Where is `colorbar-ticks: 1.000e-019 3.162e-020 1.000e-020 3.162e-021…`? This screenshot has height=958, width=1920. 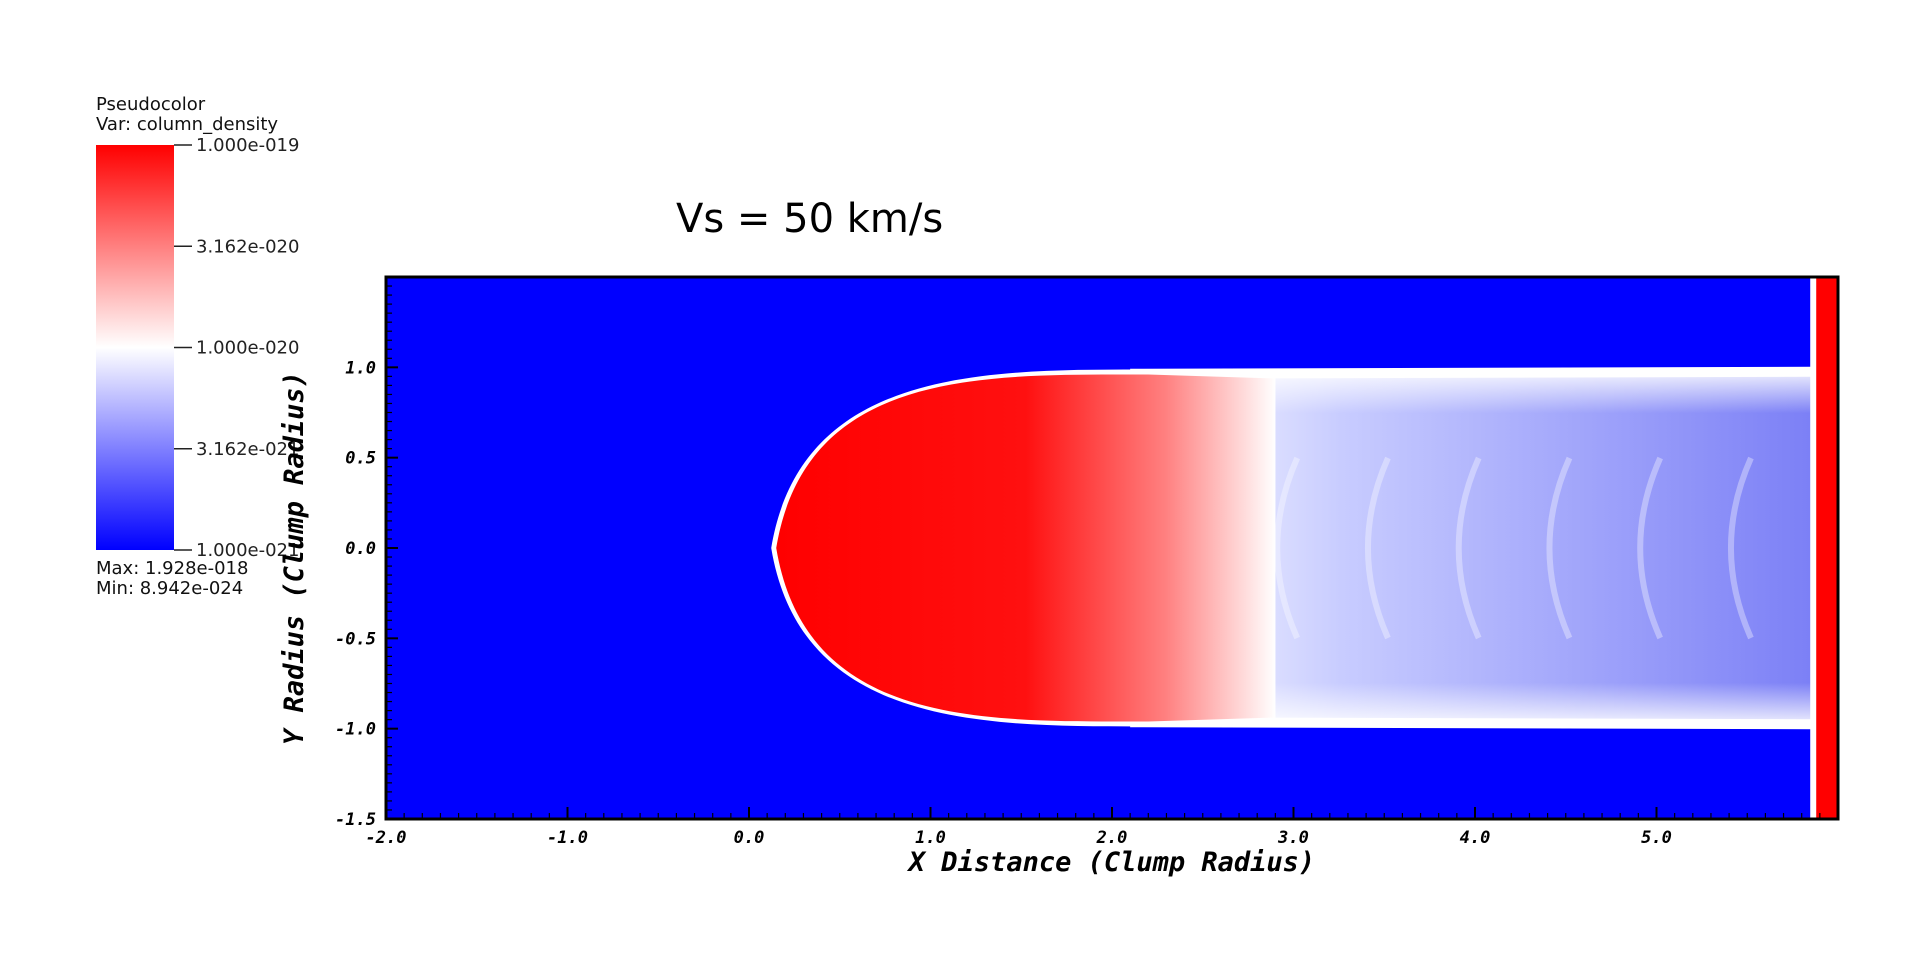 colorbar-ticks: 1.000e-019 3.162e-020 1.000e-020 3.162e-021… is located at coordinates (236, 348).